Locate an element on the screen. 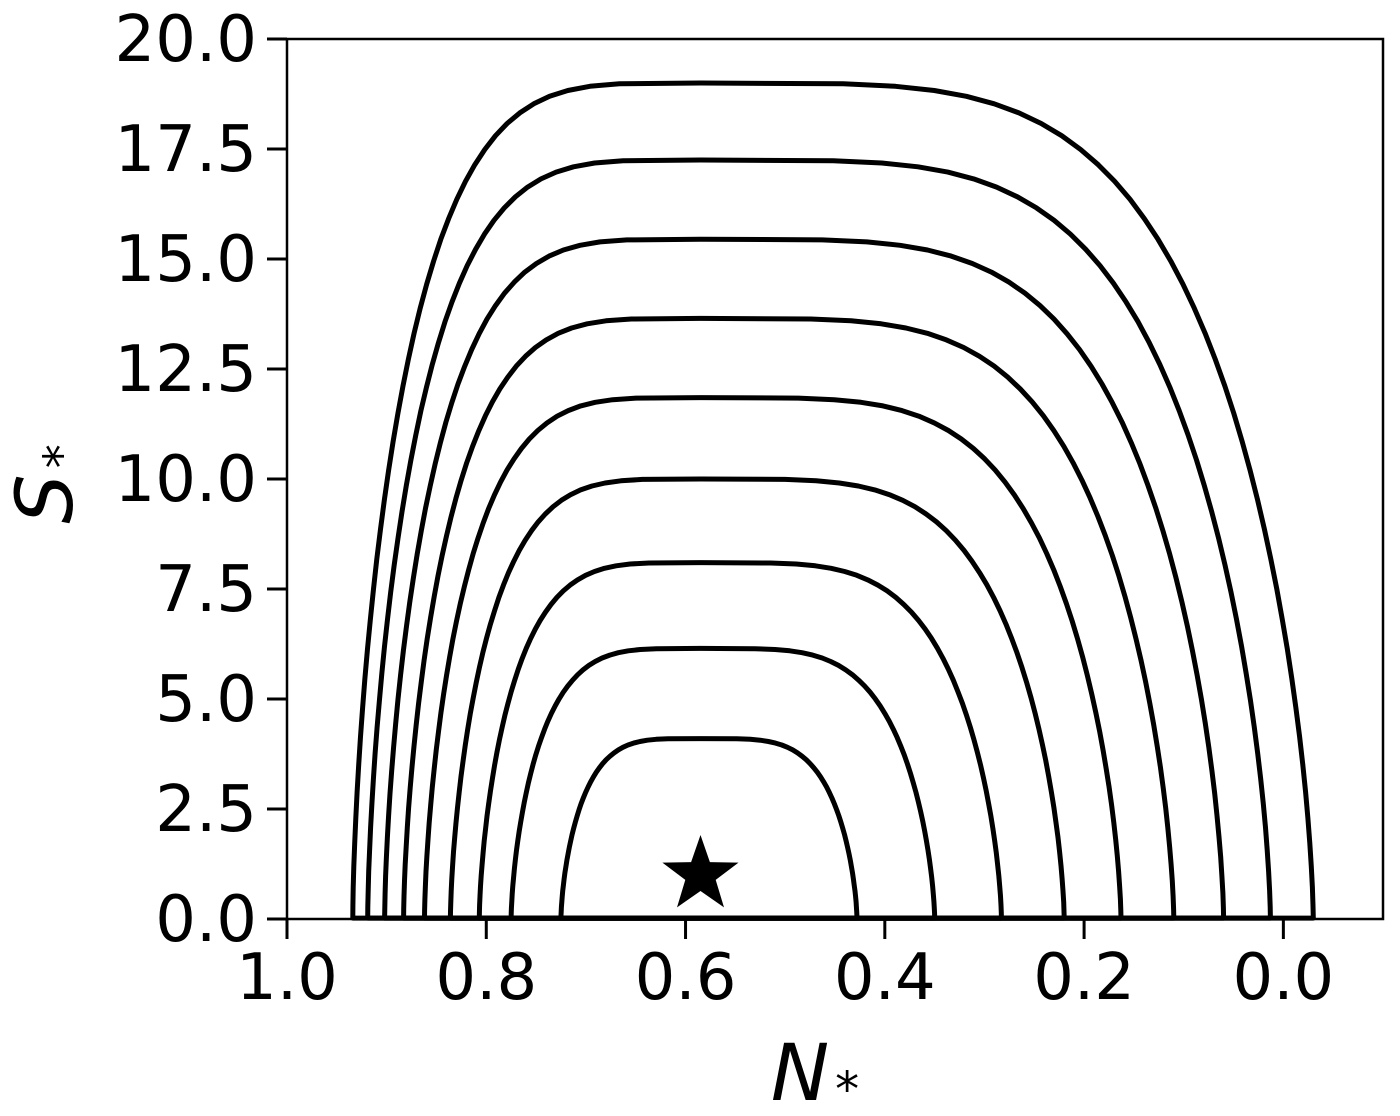  x-tick-label: 1.0 is located at coordinates (287, 978).